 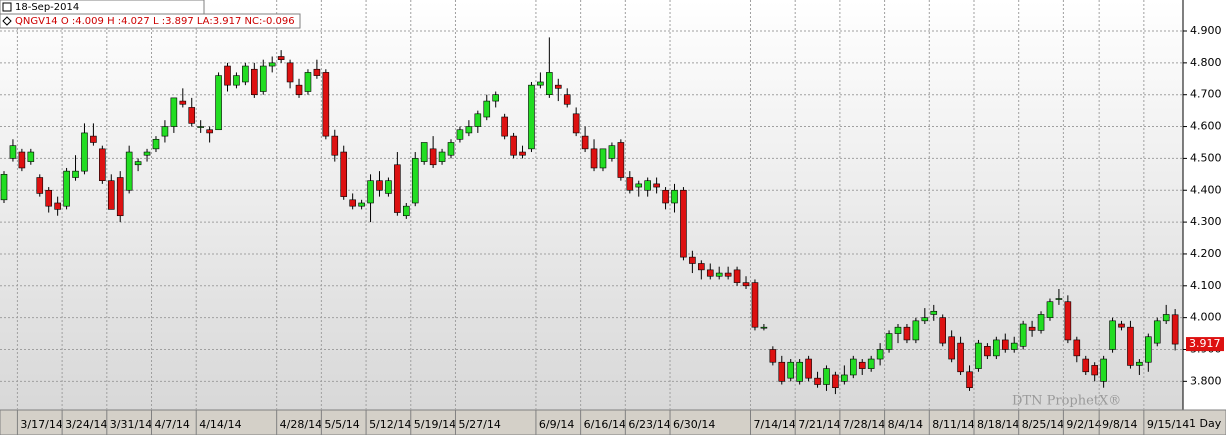 I want to click on x-tick-label: 5/19/14, so click(x=435, y=424).